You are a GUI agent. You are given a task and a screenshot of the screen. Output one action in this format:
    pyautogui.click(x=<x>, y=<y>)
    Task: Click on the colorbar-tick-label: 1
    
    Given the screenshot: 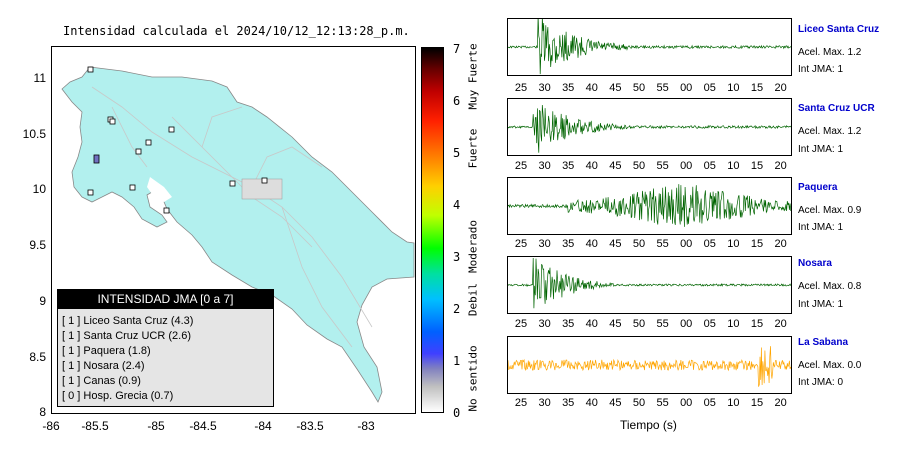 What is the action you would take?
    pyautogui.click(x=457, y=361)
    